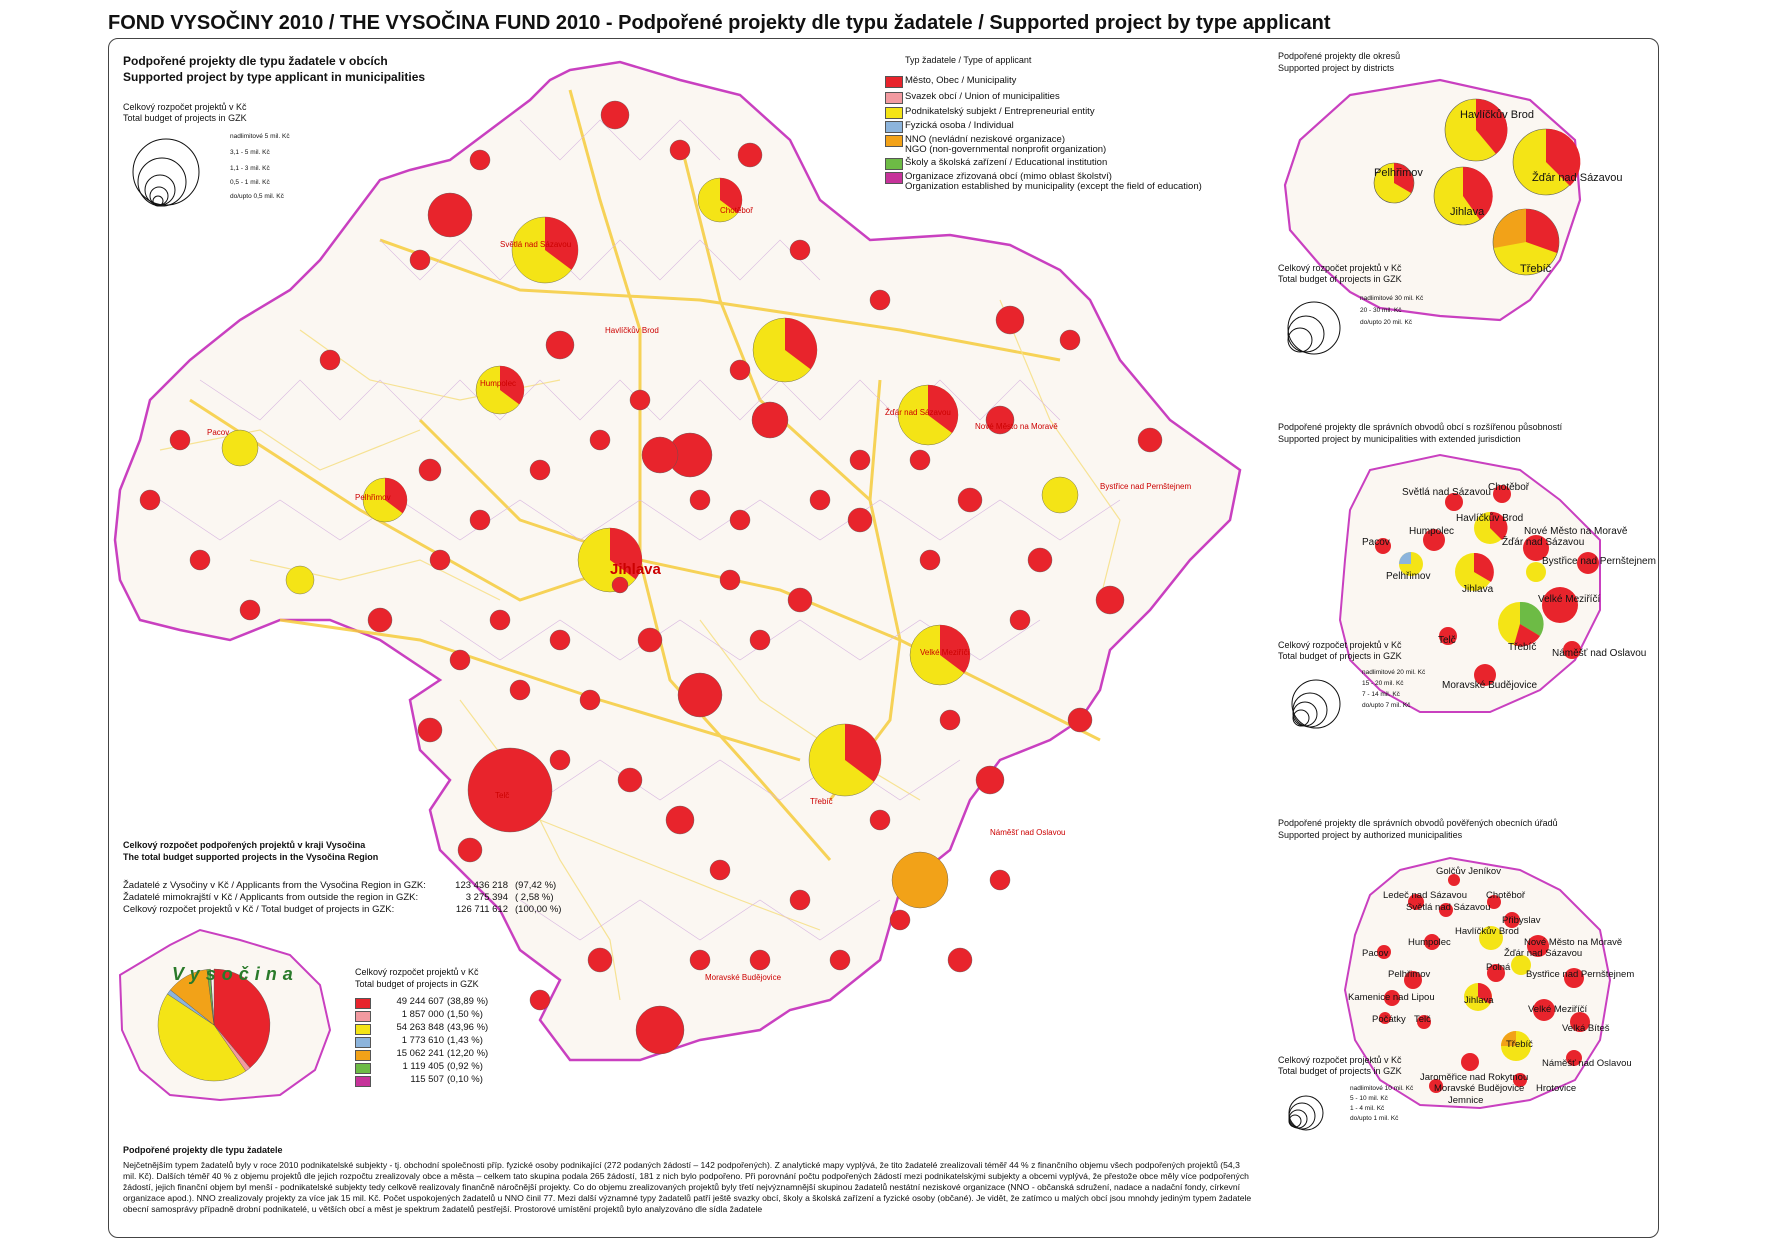 The width and height of the screenshot is (1766, 1248). Describe the element at coordinates (1398, 173) in the screenshot. I see `district-label-pe: Pelhřimov` at that location.